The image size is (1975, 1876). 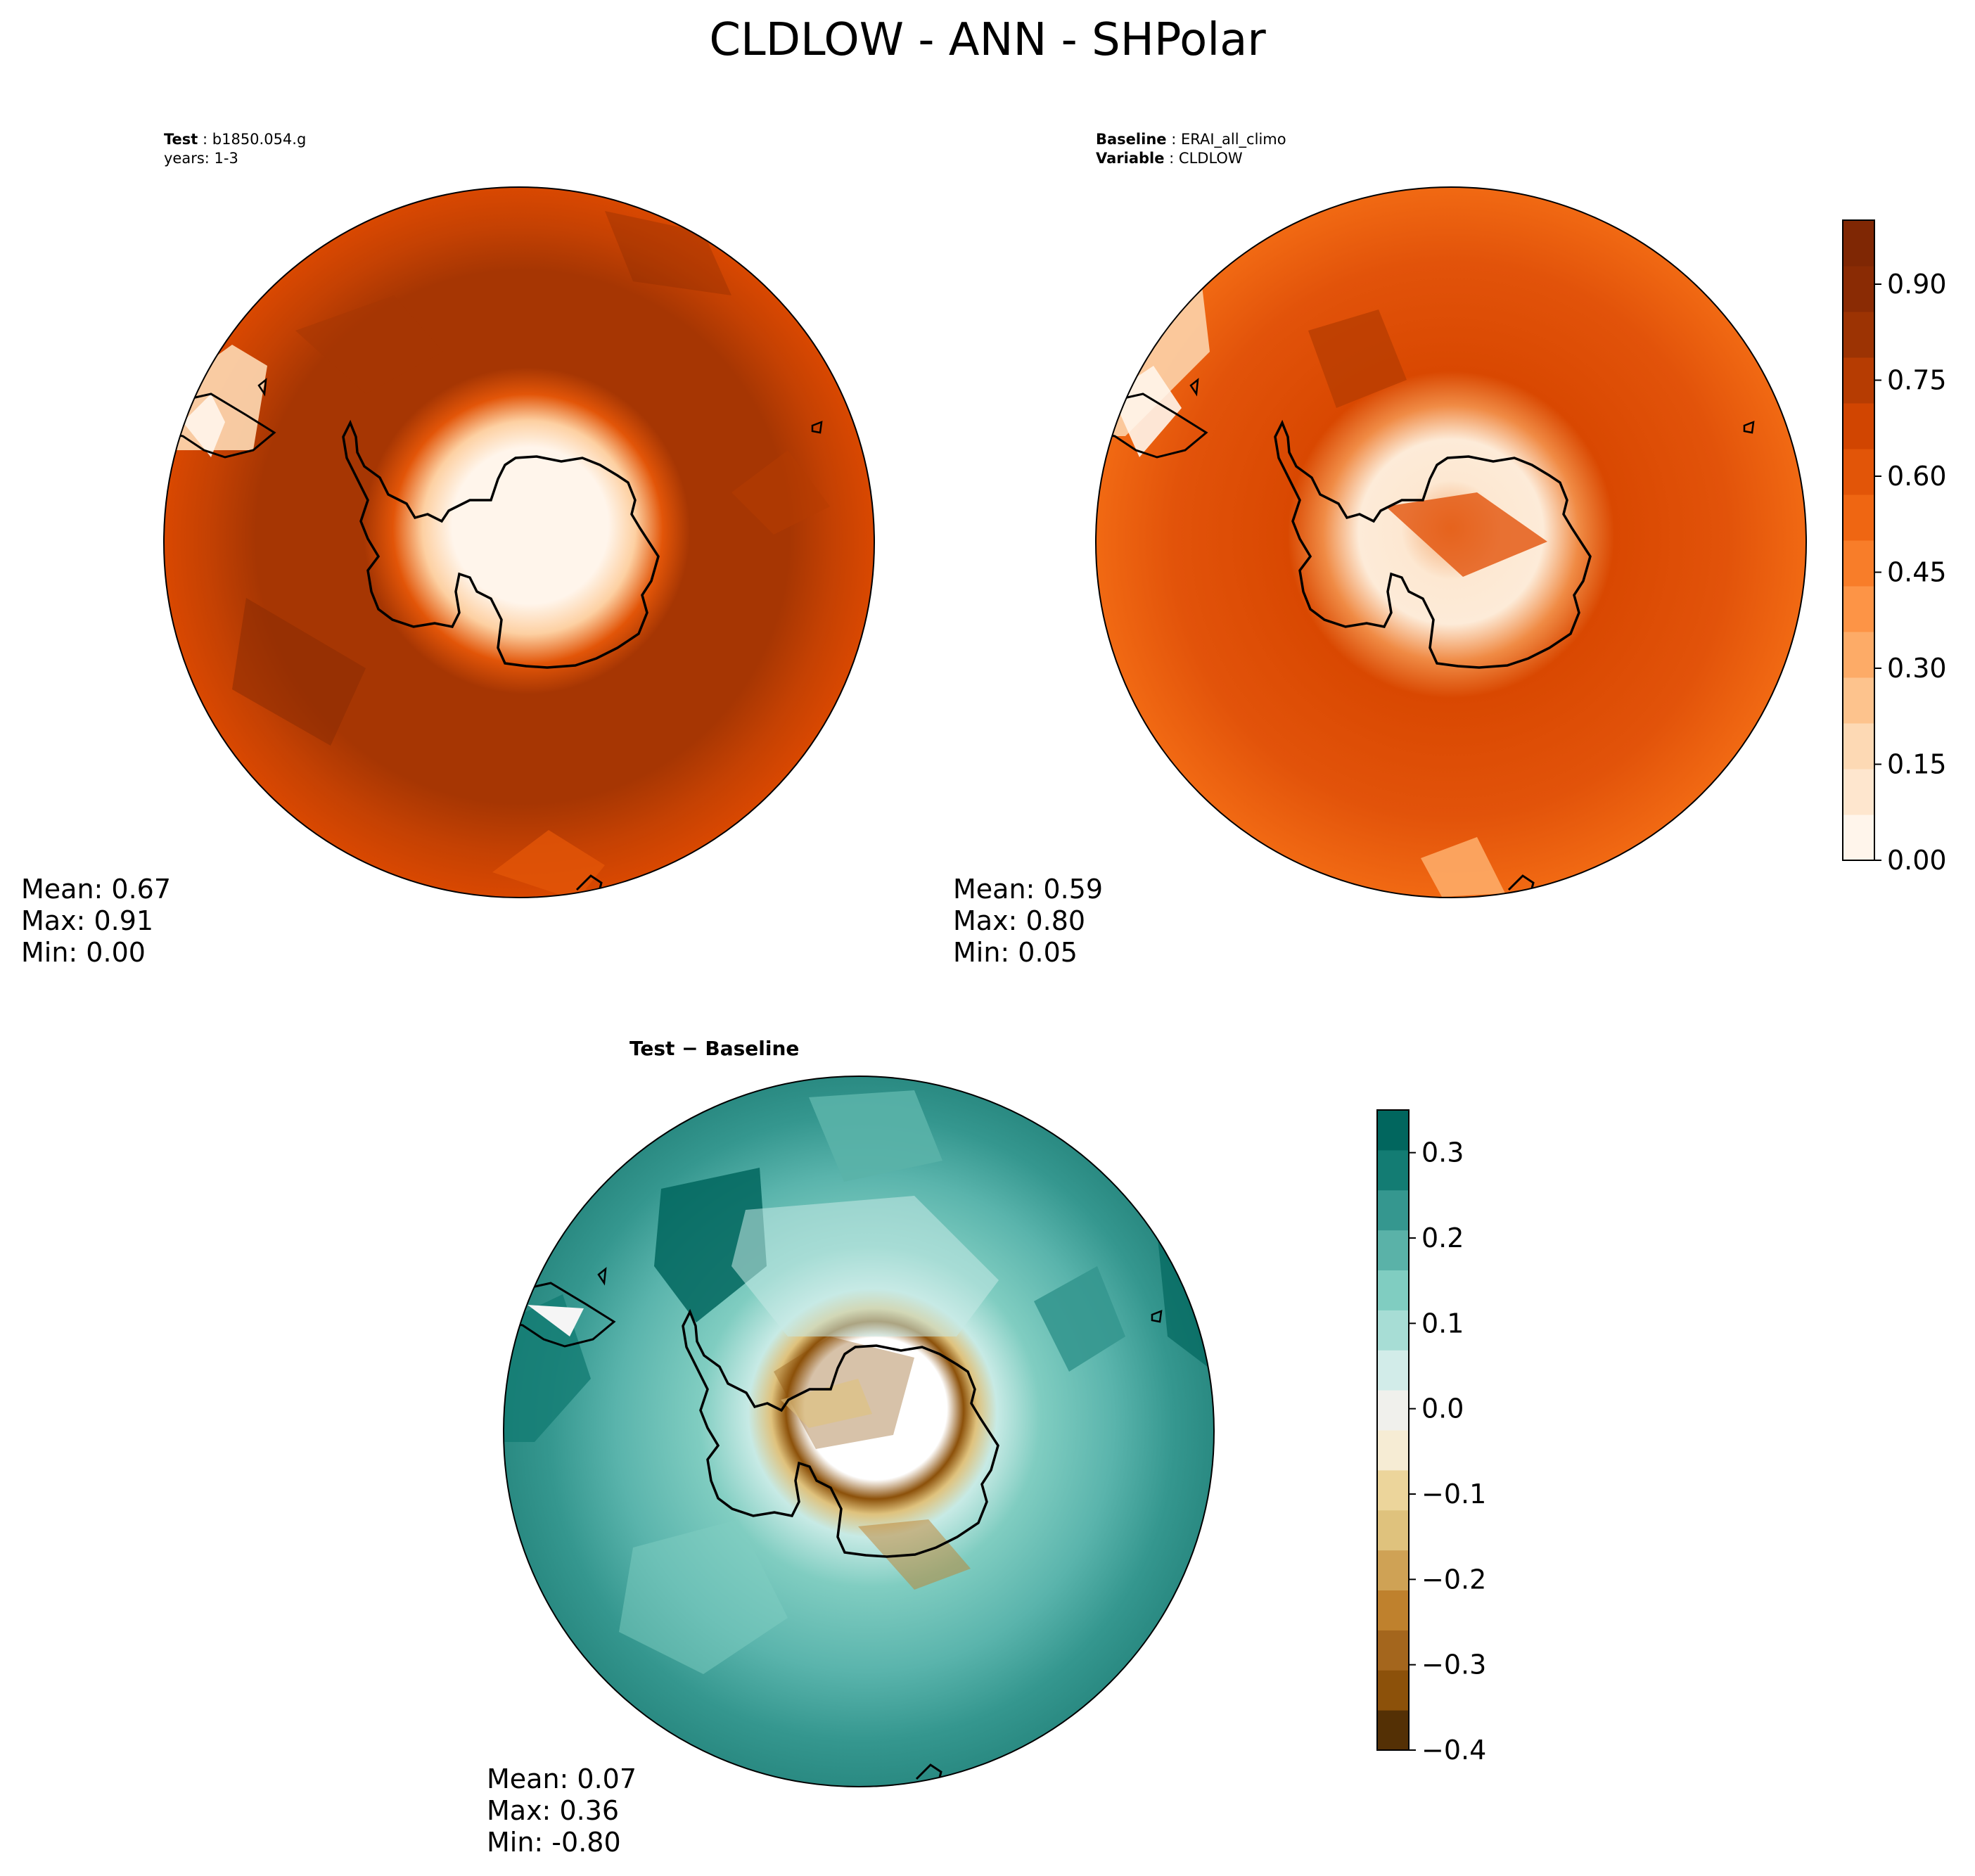 What do you see at coordinates (259, 139) in the screenshot?
I see `test-header-value: b1850.054.g` at bounding box center [259, 139].